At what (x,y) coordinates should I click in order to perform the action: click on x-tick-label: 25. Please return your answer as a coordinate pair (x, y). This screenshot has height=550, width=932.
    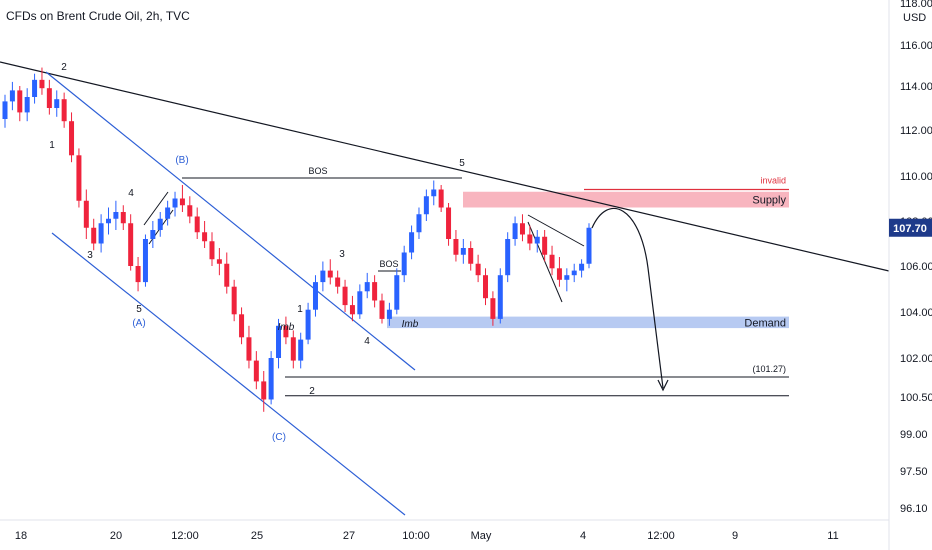
    Looking at the image, I should click on (257, 536).